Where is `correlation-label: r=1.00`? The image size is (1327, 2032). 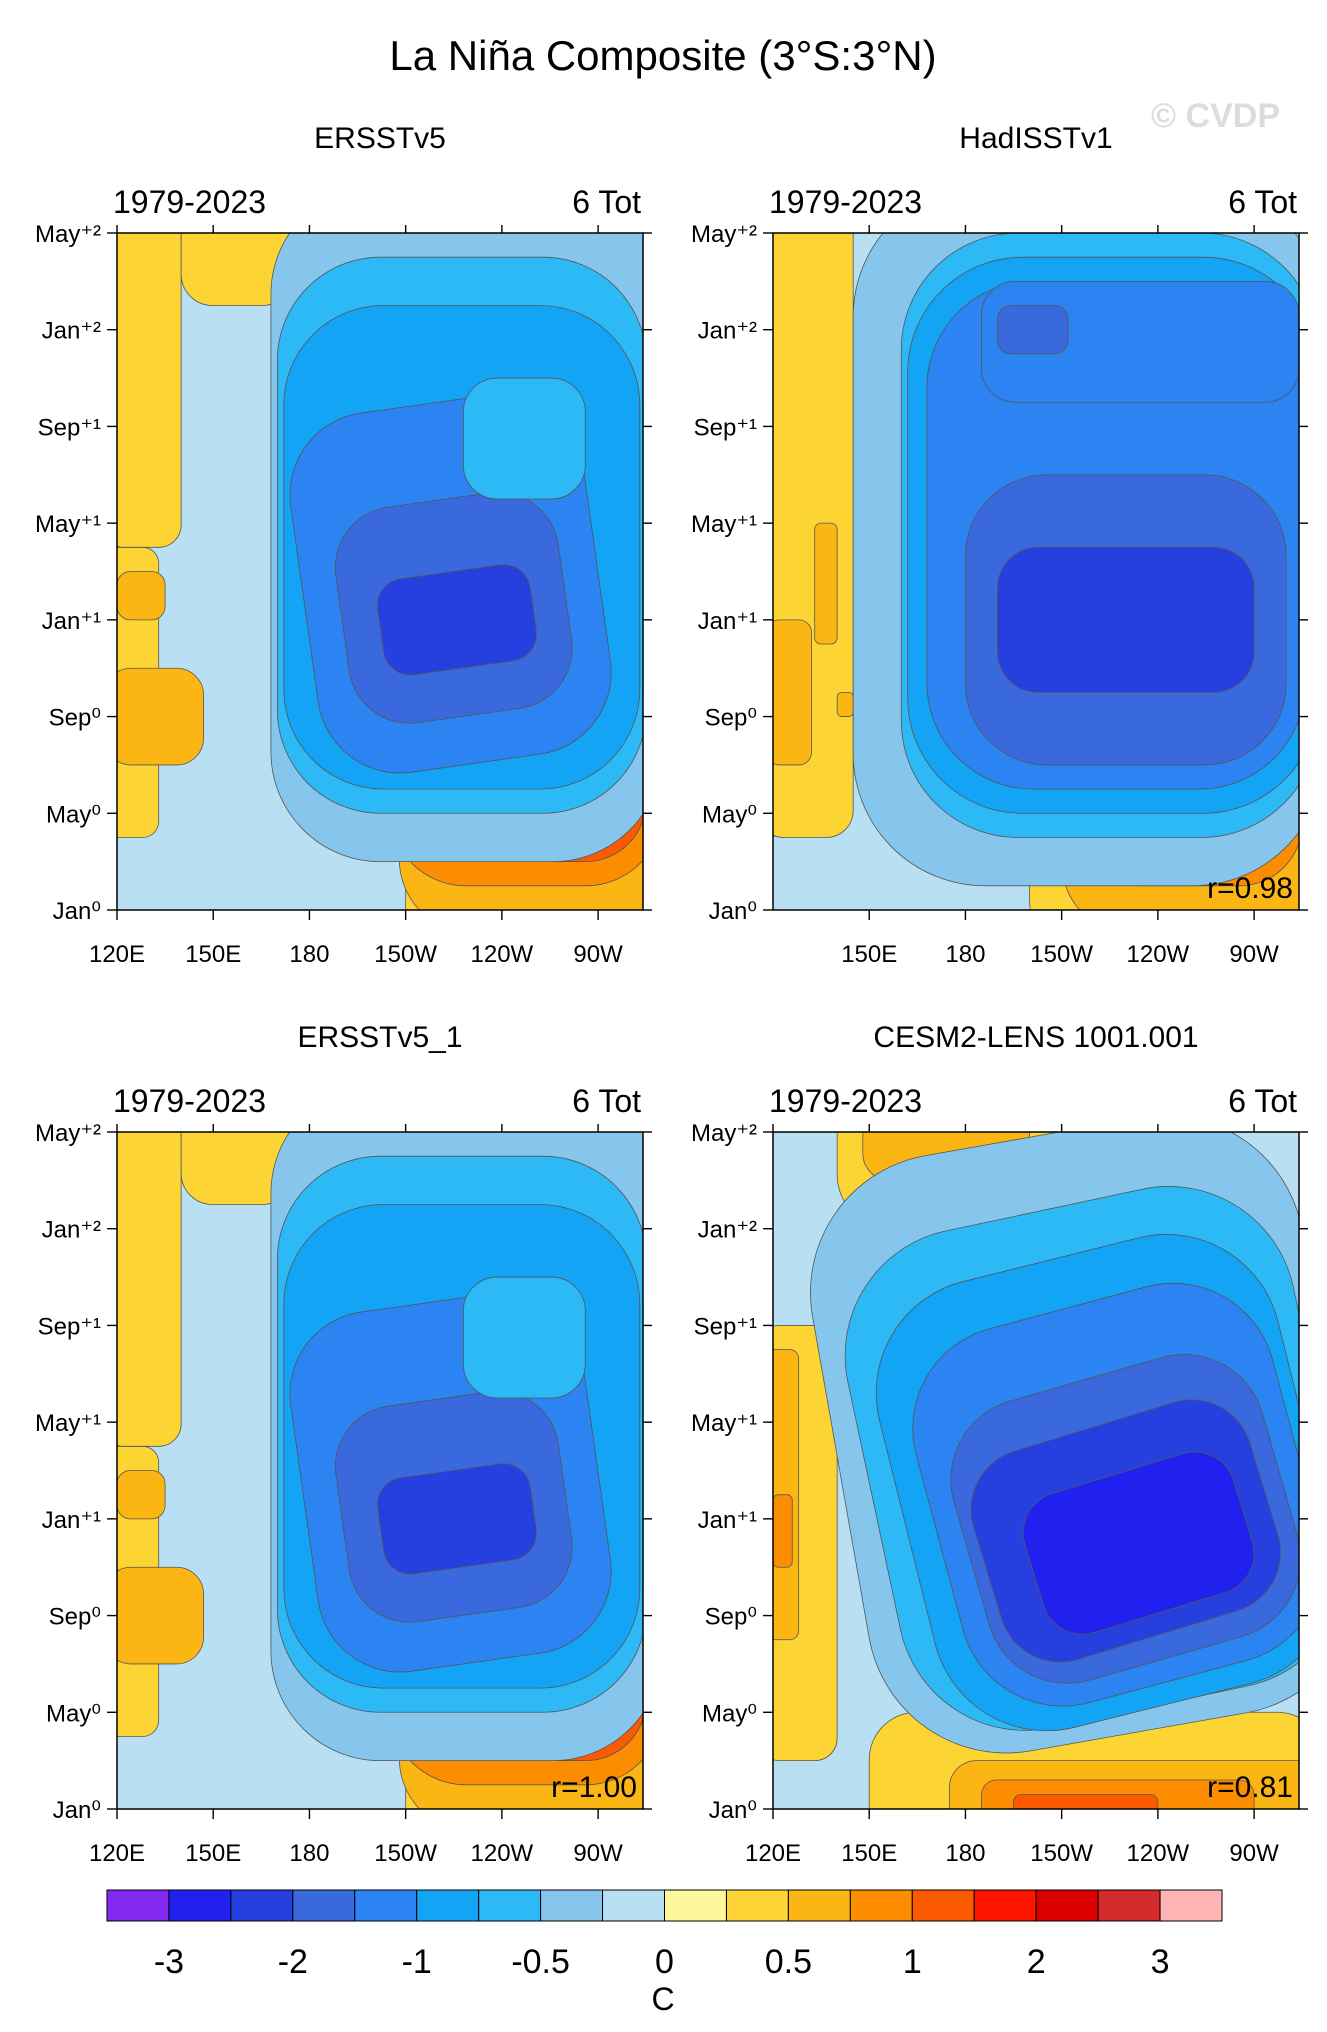 correlation-label: r=1.00 is located at coordinates (594, 1787).